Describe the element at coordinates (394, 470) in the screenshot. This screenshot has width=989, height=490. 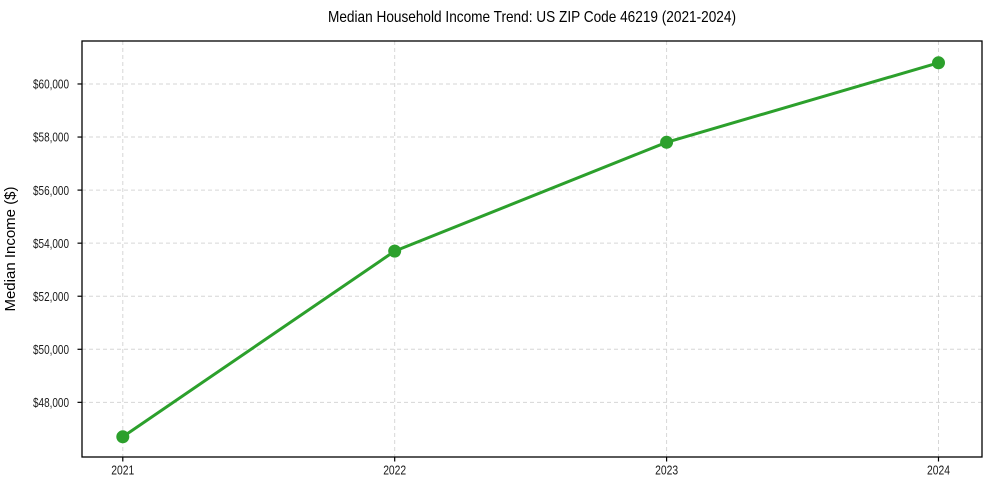
I see `x-tick-label: 2022` at that location.